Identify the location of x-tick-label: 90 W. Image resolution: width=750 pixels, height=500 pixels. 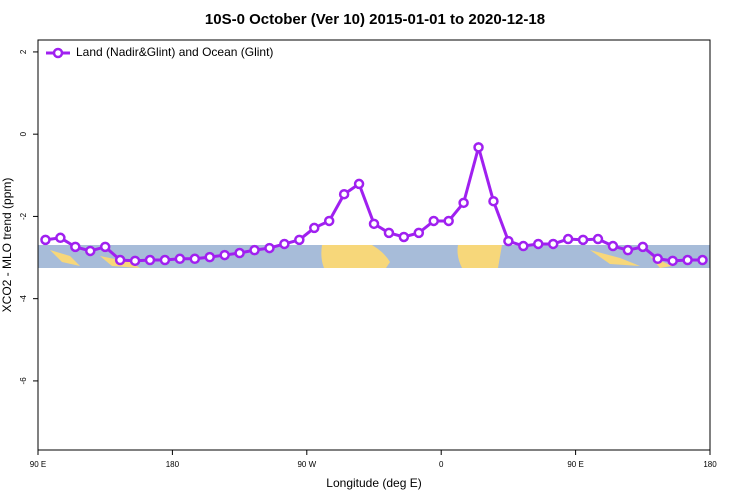
(306, 464).